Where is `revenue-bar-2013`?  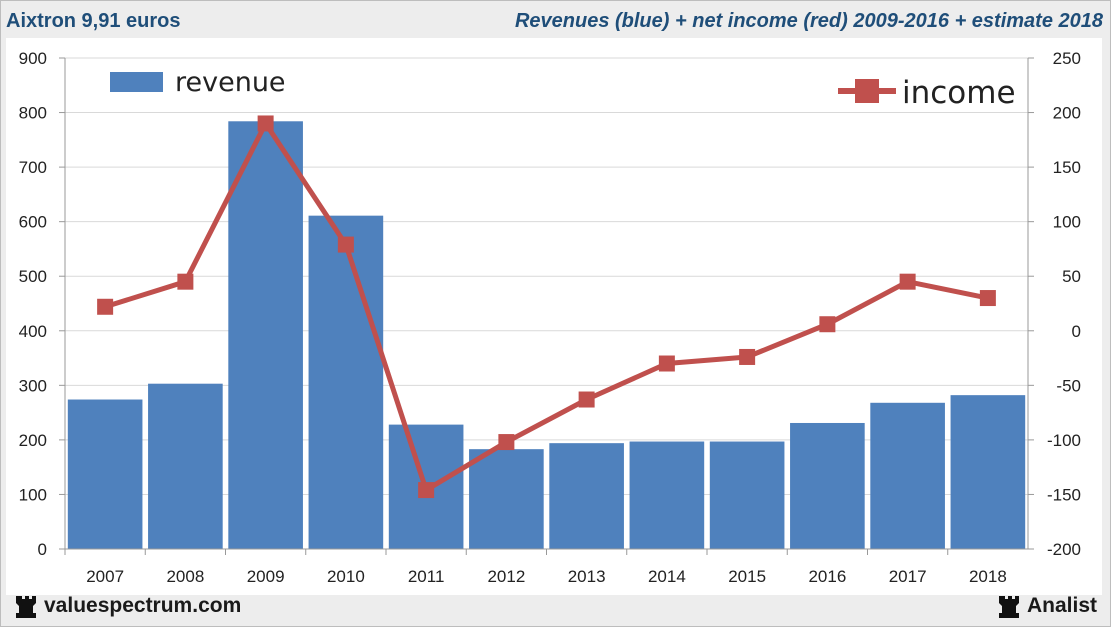
revenue-bar-2013 is located at coordinates (586, 496).